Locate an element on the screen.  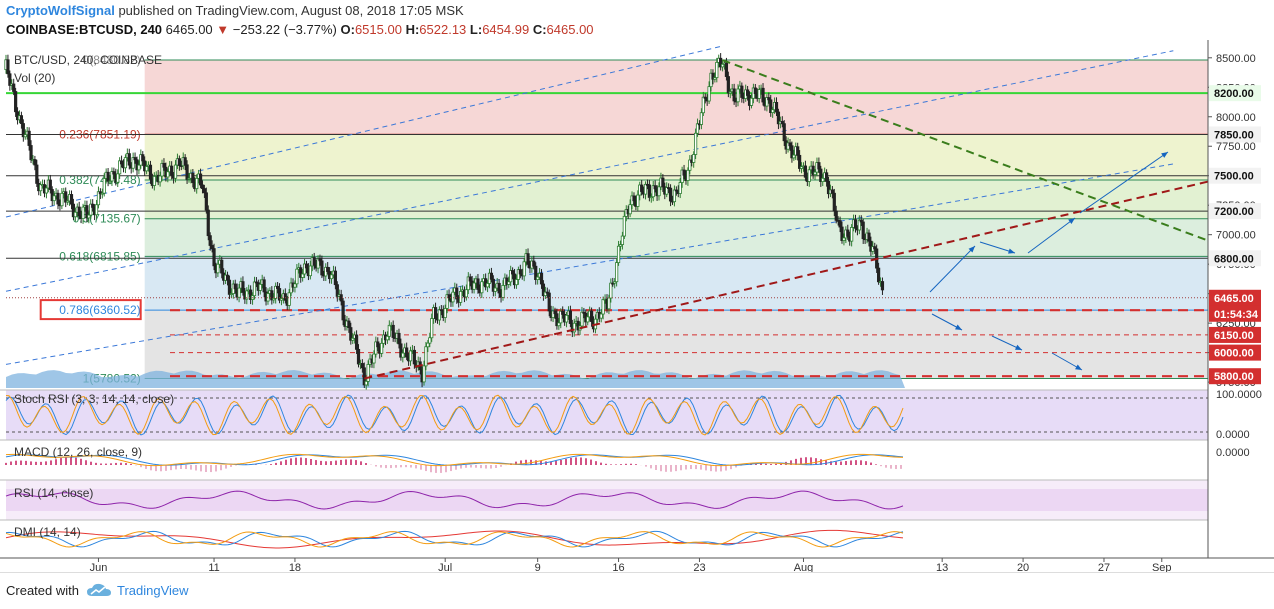
fib-label-0: 0(8480.82) is located at coordinates (112, 60).